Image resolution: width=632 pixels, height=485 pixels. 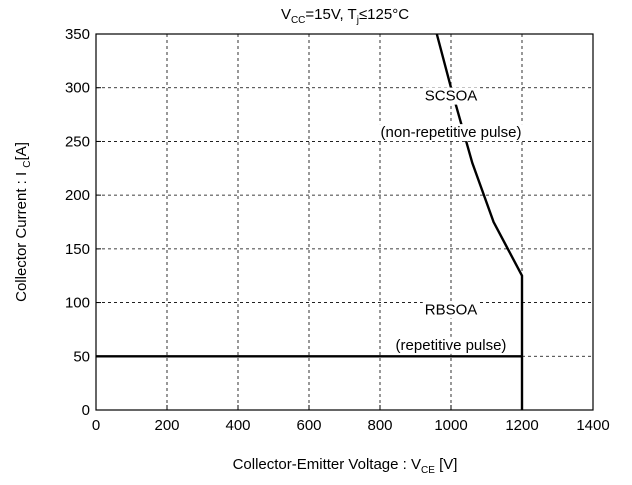 What do you see at coordinates (345, 16) in the screenshot?
I see `chart-title: VCC=15V, Tj≤125°C` at bounding box center [345, 16].